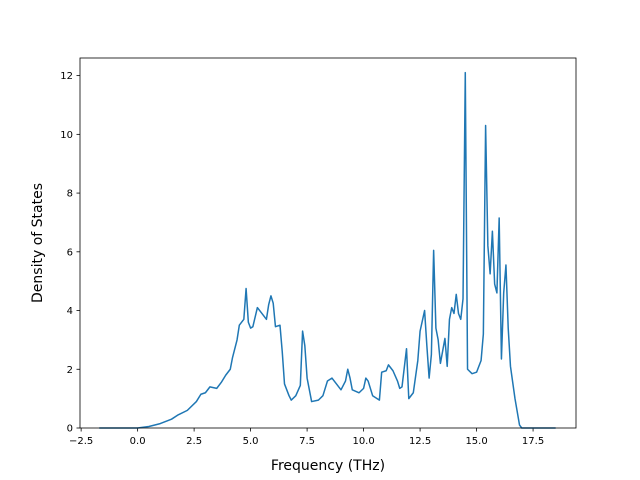 This screenshot has height=480, width=640. I want to click on y-tick-label: 6, so click(70, 252).